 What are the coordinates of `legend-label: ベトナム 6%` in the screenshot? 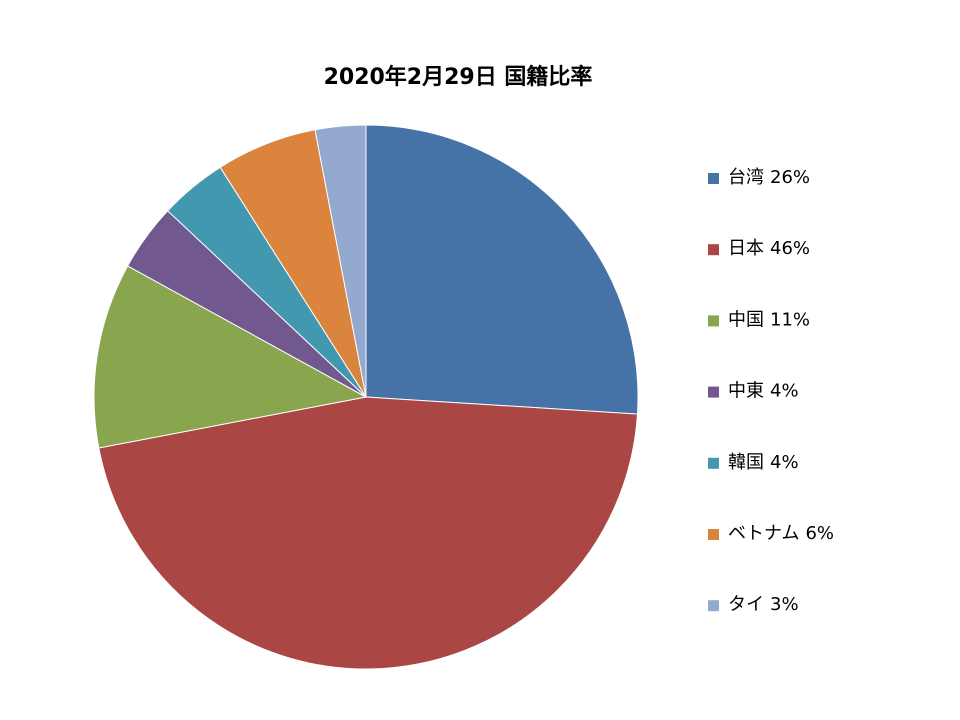 It's located at (781, 533).